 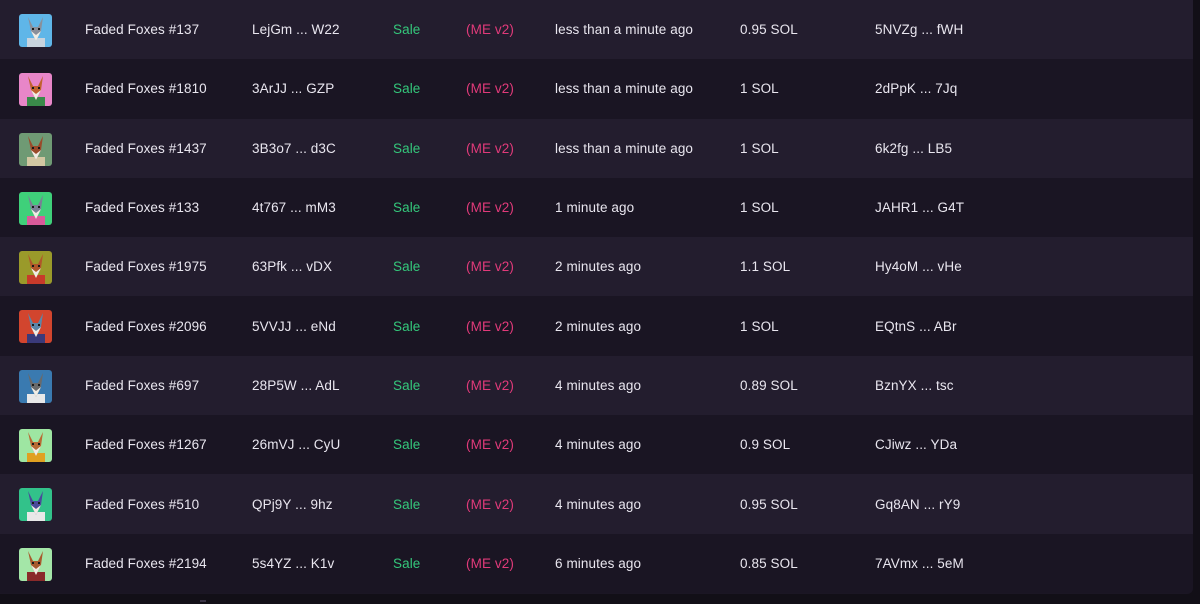 What do you see at coordinates (292, 504) in the screenshot?
I see `mint-address: QPj9Y ... 9hz` at bounding box center [292, 504].